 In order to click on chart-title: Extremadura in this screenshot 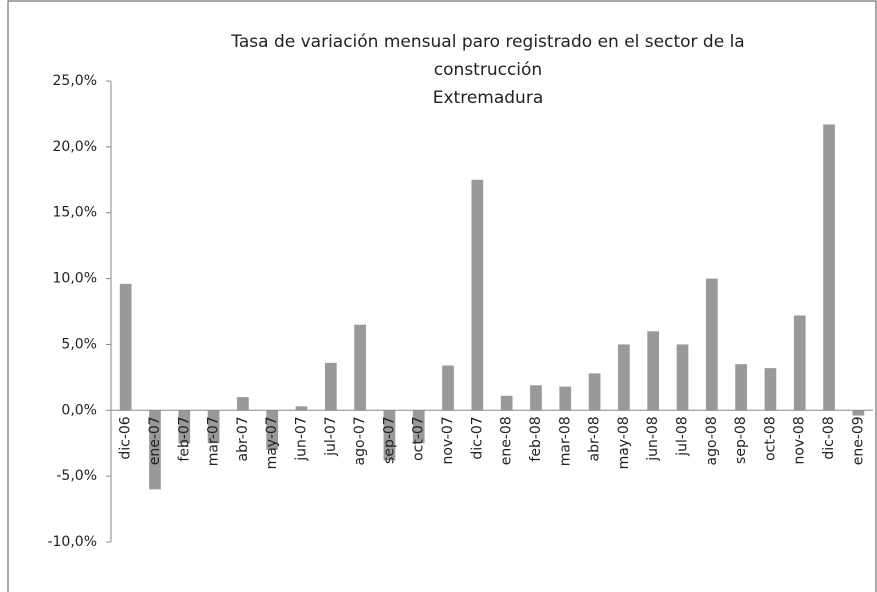, I will do `click(488, 98)`.